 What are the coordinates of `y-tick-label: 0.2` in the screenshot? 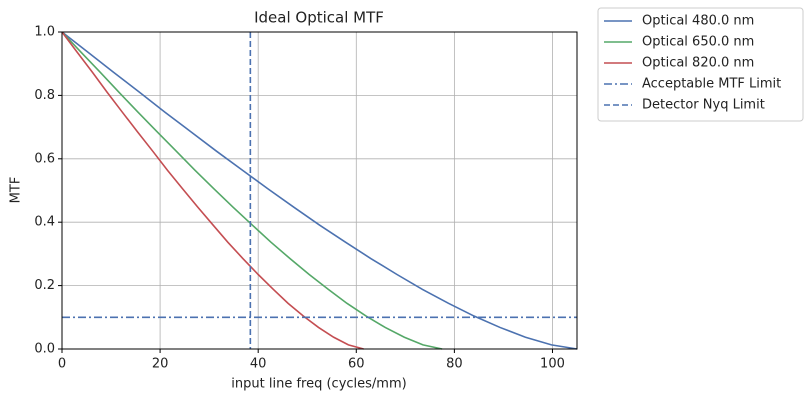 It's located at (44, 285).